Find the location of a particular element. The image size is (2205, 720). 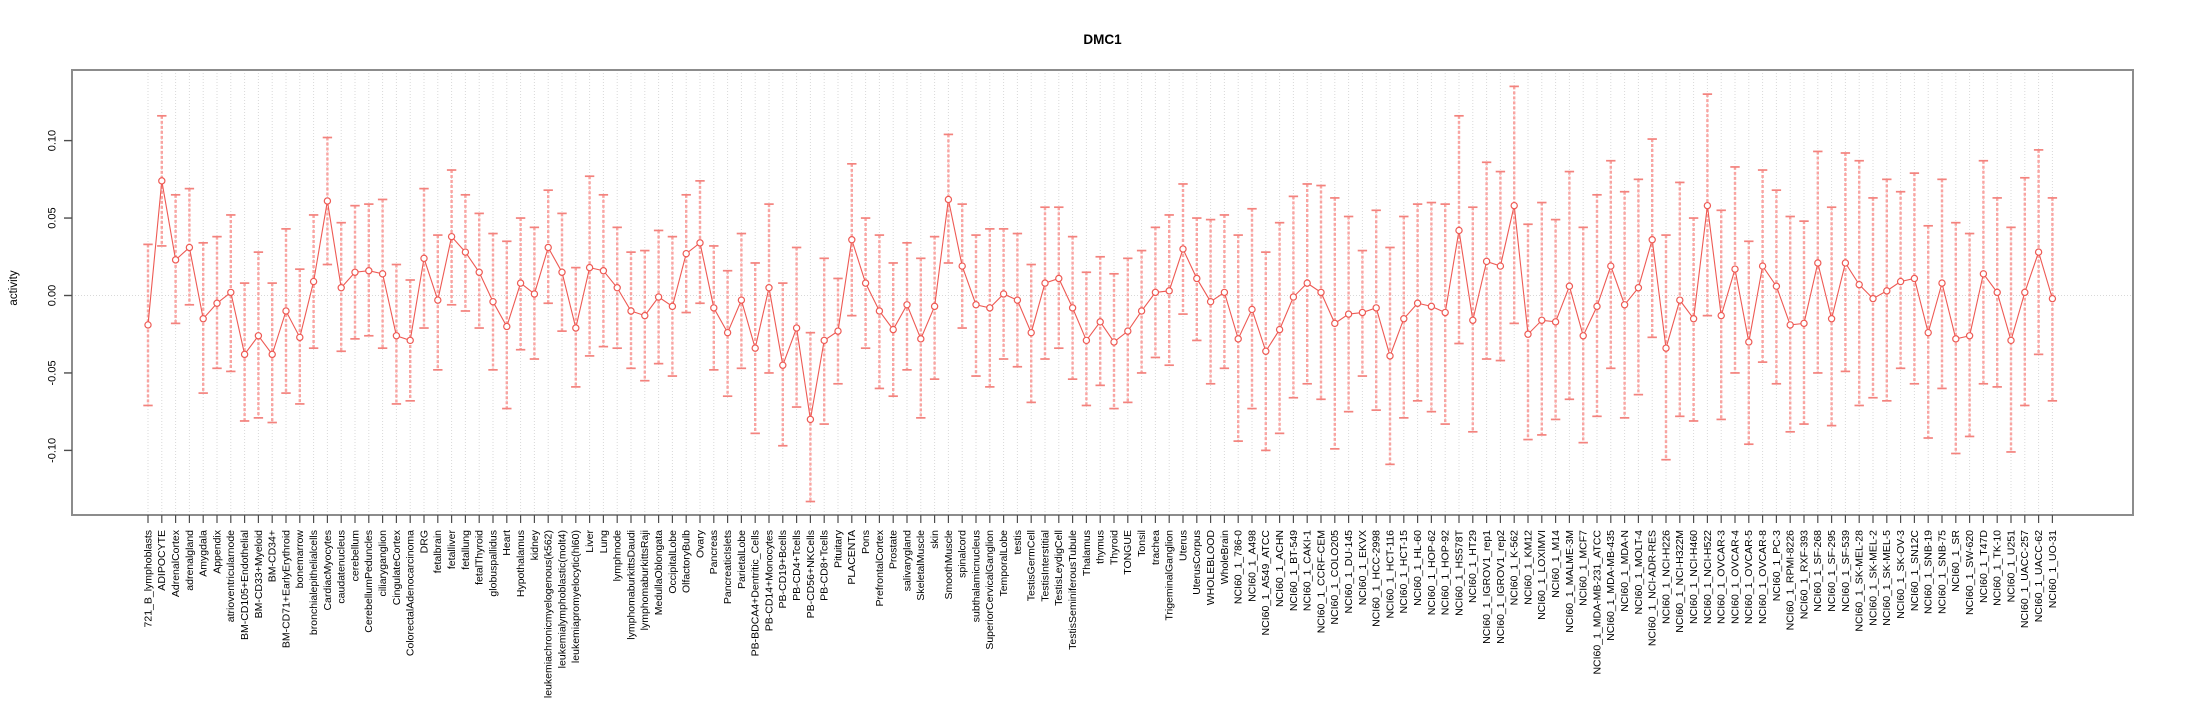

x-axis-tick-label: NCI60_1_A498 is located at coordinates (1252, 566).